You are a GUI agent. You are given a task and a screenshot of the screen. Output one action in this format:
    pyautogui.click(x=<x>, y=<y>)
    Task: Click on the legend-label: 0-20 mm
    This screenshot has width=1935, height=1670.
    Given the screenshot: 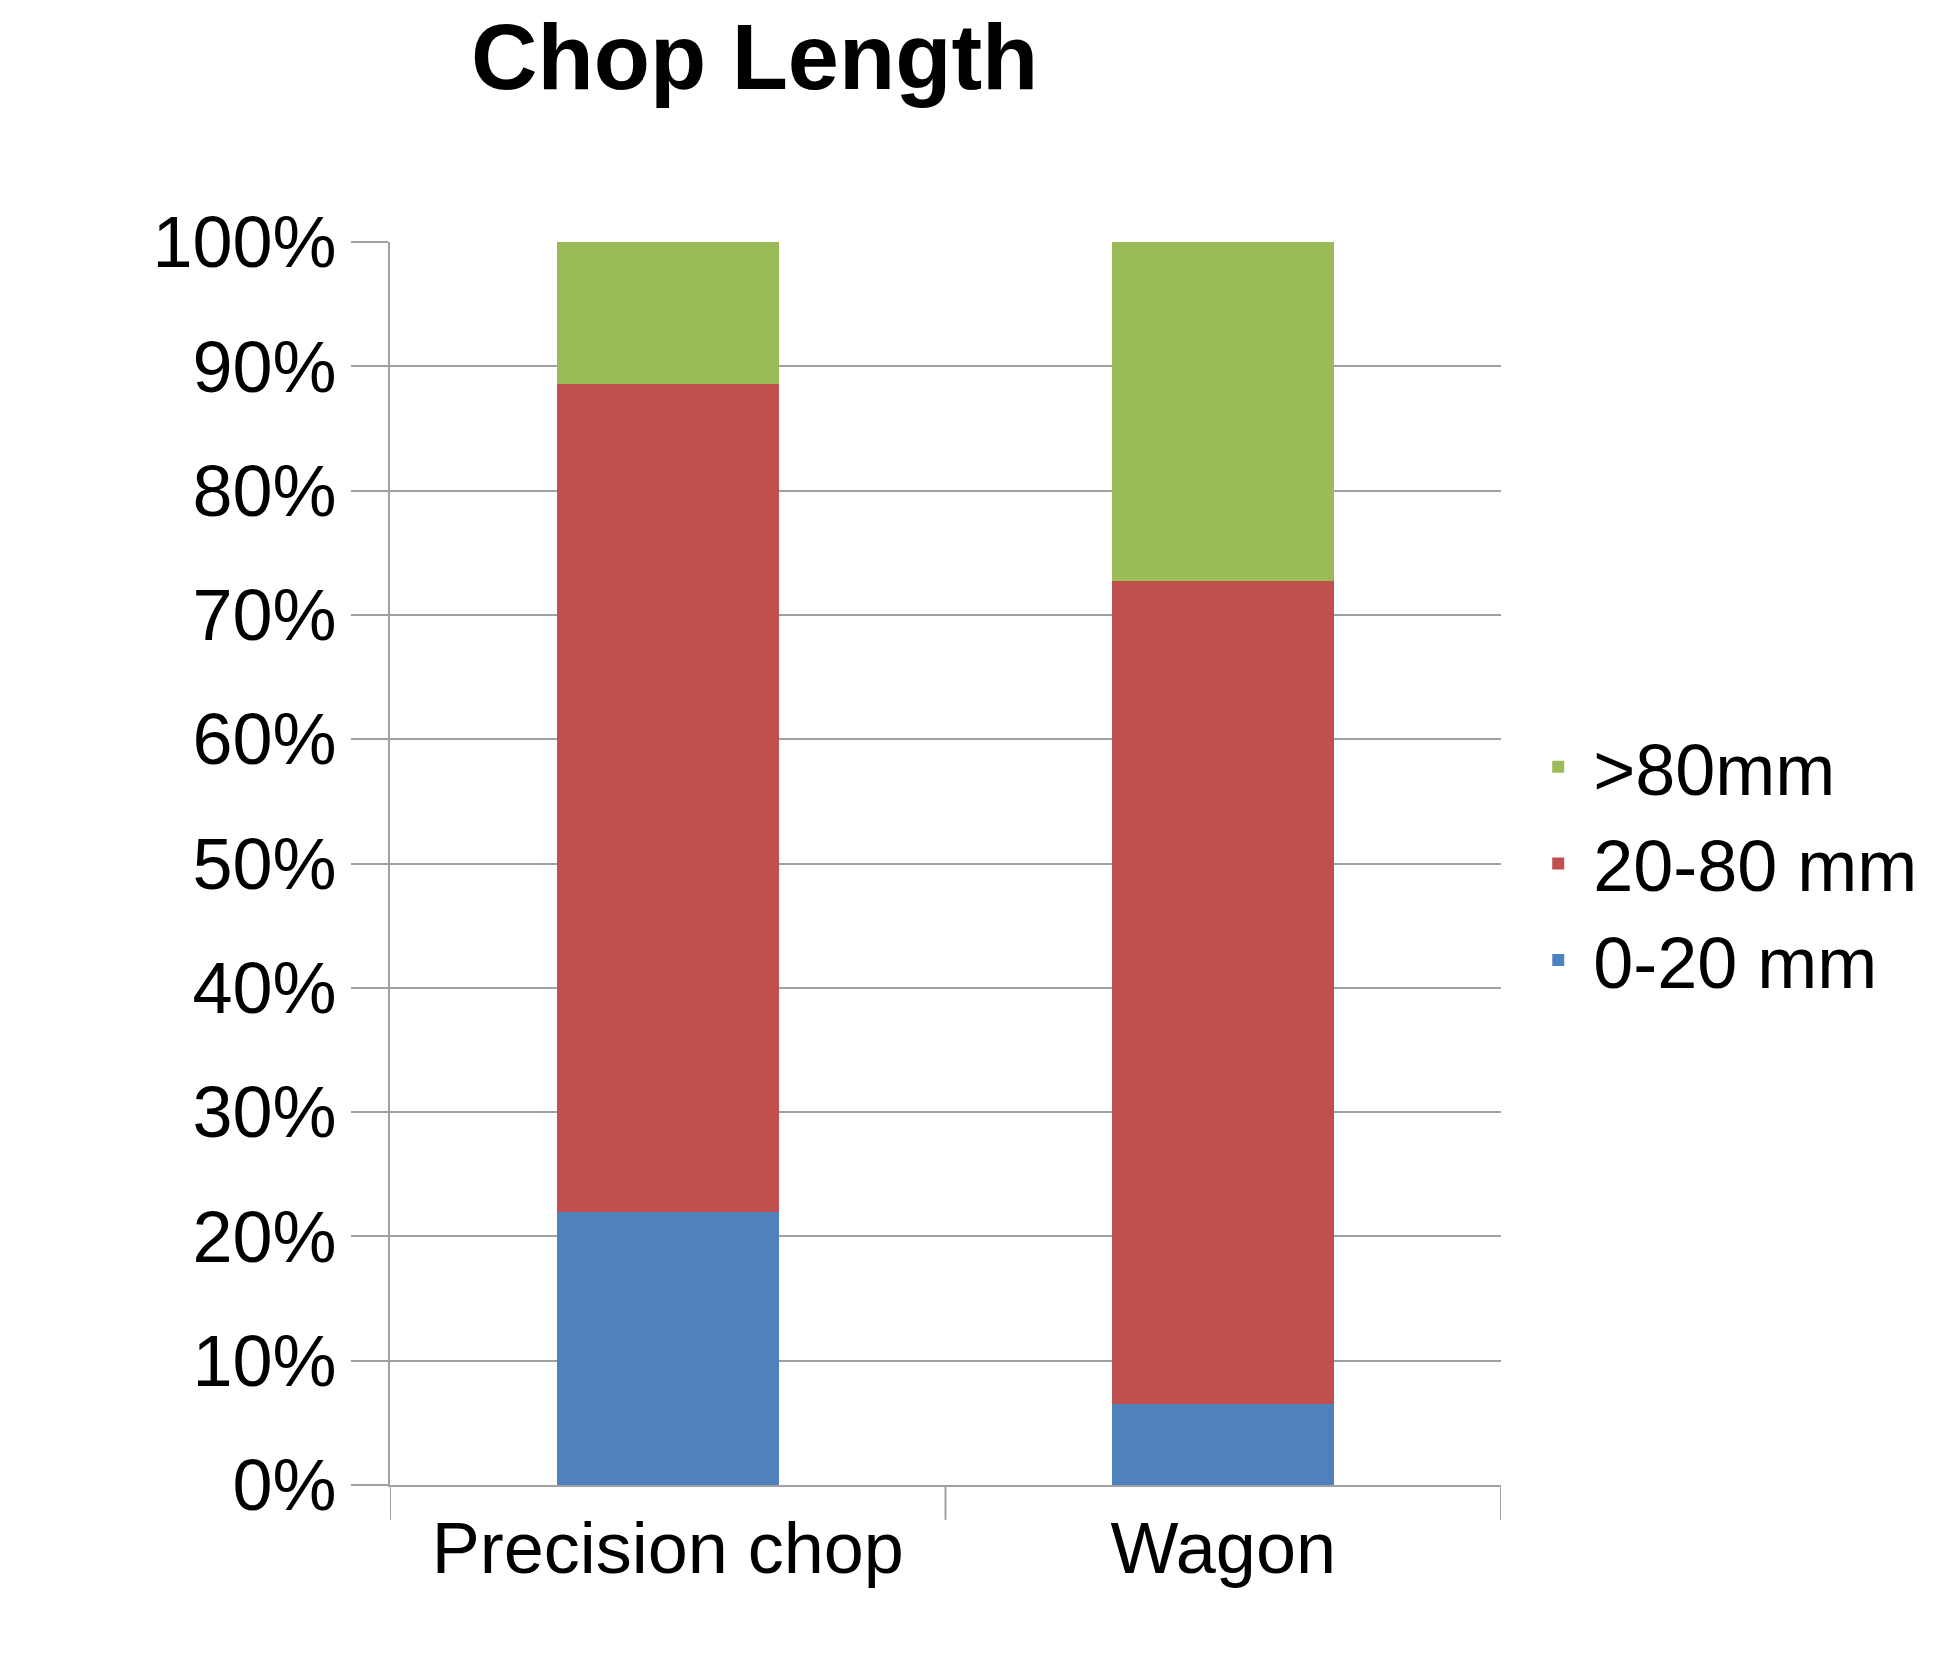 What is the action you would take?
    pyautogui.click(x=1735, y=963)
    